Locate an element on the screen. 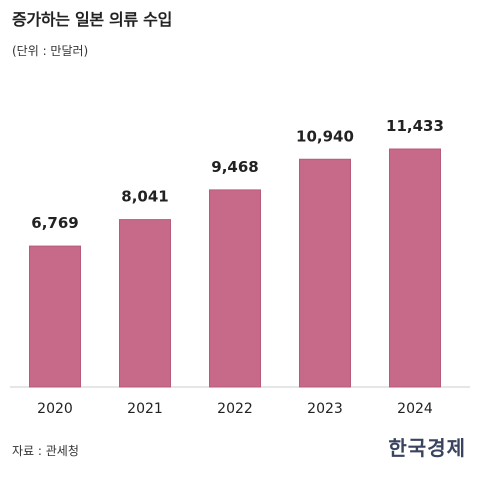 The image size is (480, 480). value-label-2020: 6,769 is located at coordinates (54, 223).